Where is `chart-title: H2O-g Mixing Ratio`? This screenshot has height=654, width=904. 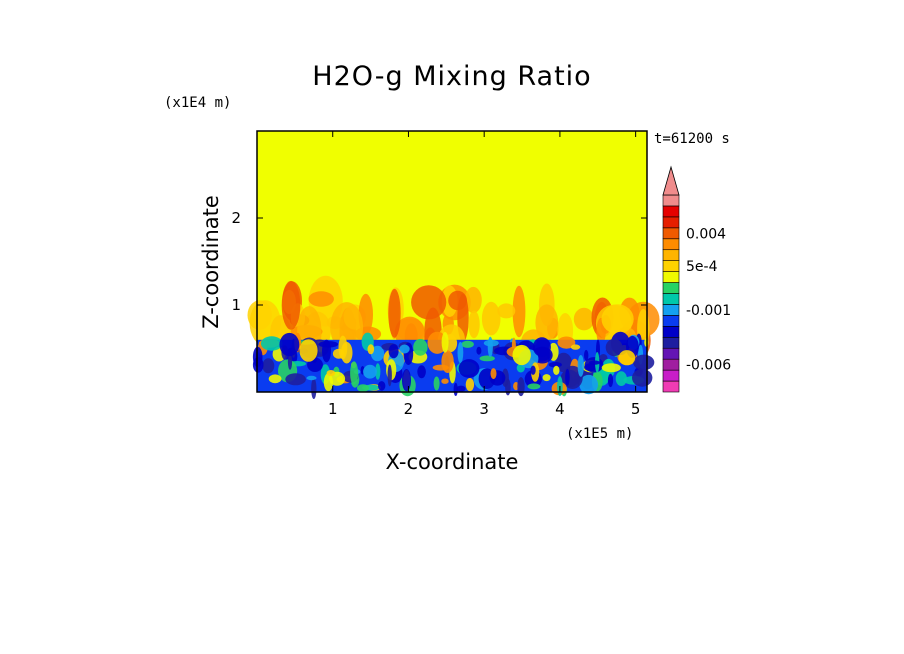 chart-title: H2O-g Mixing Ratio is located at coordinates (451, 76).